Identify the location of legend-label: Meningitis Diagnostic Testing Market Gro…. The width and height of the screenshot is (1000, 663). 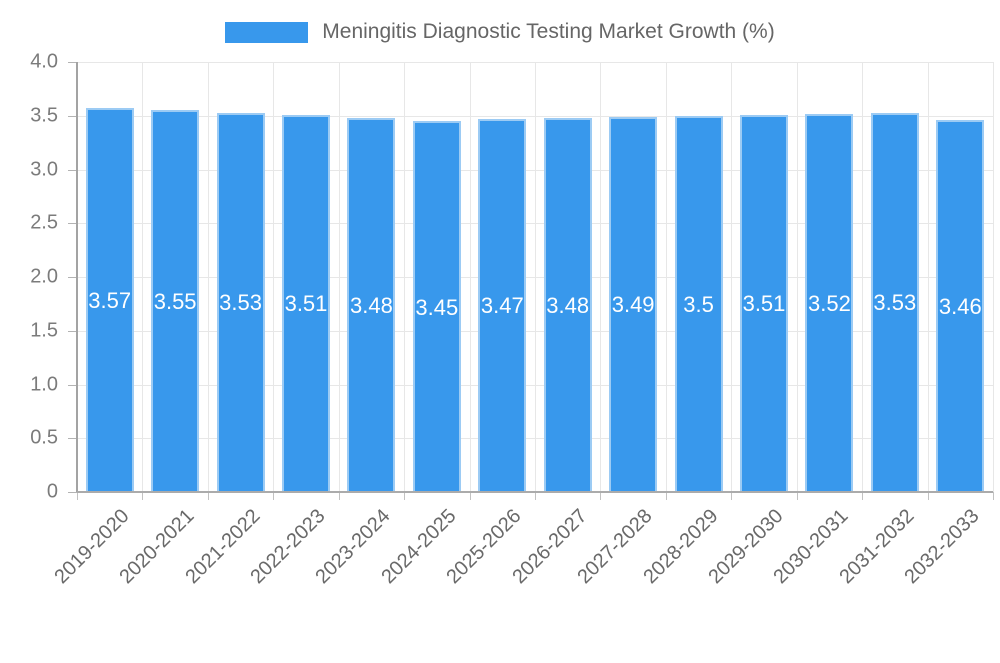
(548, 31).